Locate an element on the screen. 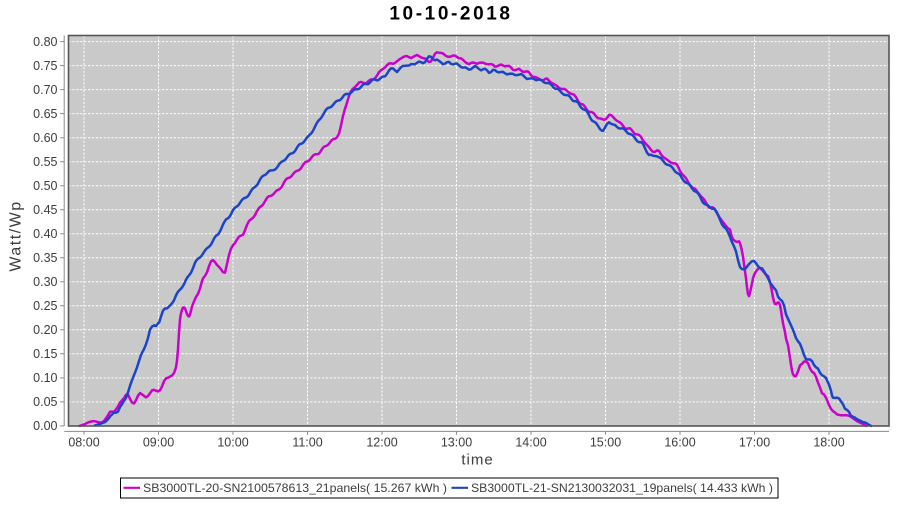 The height and width of the screenshot is (505, 900). svg-text: 0.50 is located at coordinates (45, 186).